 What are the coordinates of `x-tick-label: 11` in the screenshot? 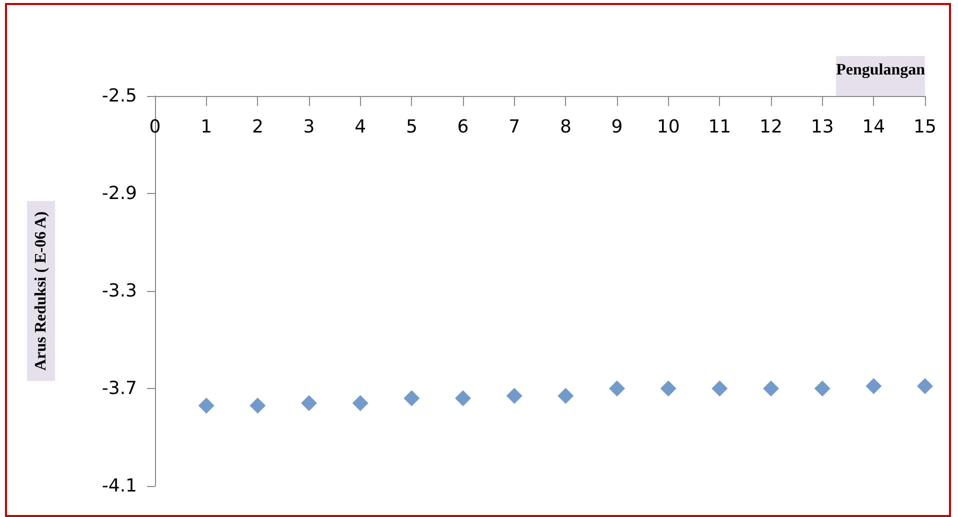 It's located at (720, 127).